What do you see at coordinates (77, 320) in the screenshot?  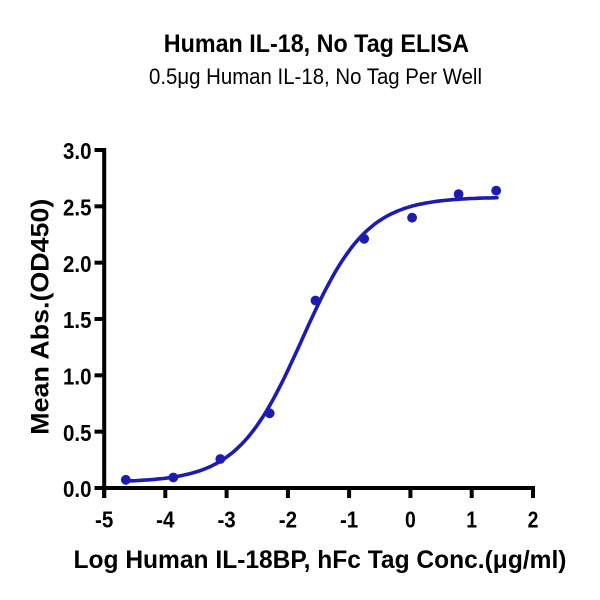 I see `svg-text: 1.5` at bounding box center [77, 320].